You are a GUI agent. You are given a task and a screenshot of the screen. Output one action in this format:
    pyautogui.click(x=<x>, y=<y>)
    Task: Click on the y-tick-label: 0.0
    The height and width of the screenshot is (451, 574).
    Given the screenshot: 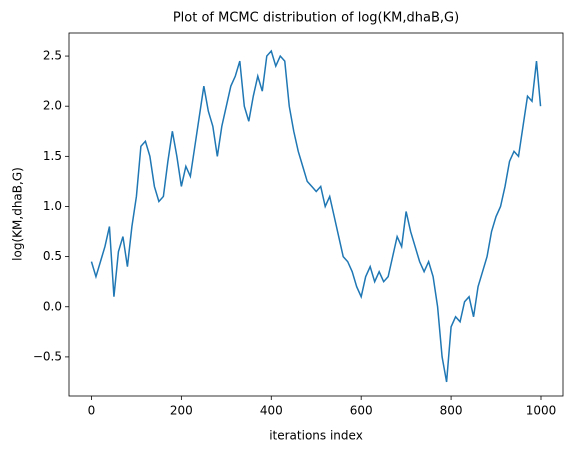 What is the action you would take?
    pyautogui.click(x=52, y=306)
    